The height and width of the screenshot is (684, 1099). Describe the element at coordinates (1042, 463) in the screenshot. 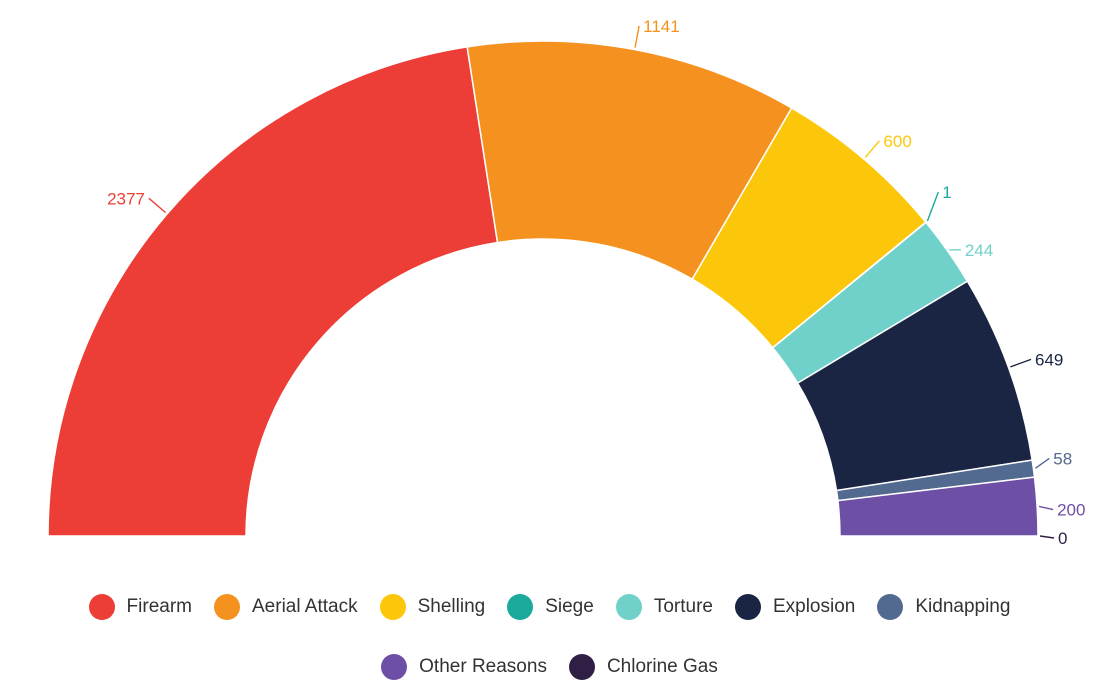

I see `leader-line-kidnapping` at that location.